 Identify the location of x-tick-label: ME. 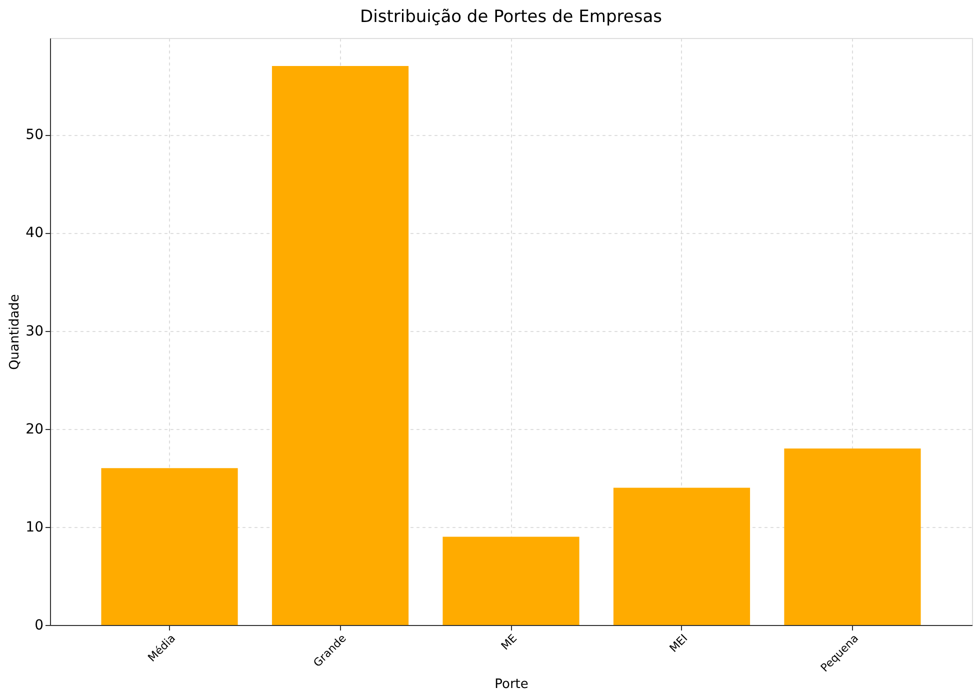
(509, 642).